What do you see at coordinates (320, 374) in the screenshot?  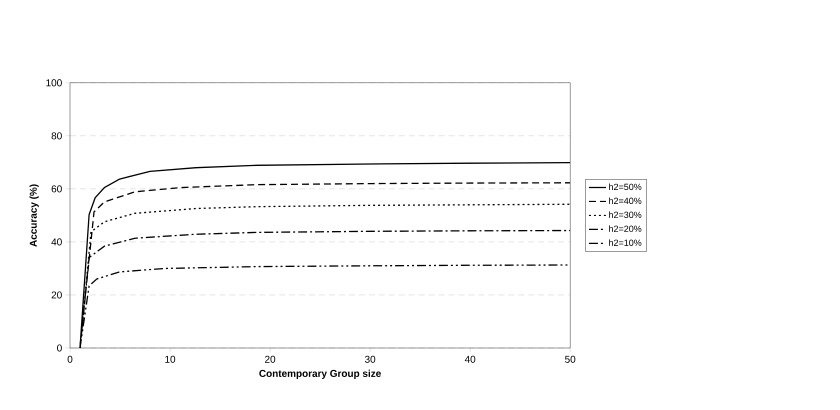 I see `x-axis-title: Contemporary Group size` at bounding box center [320, 374].